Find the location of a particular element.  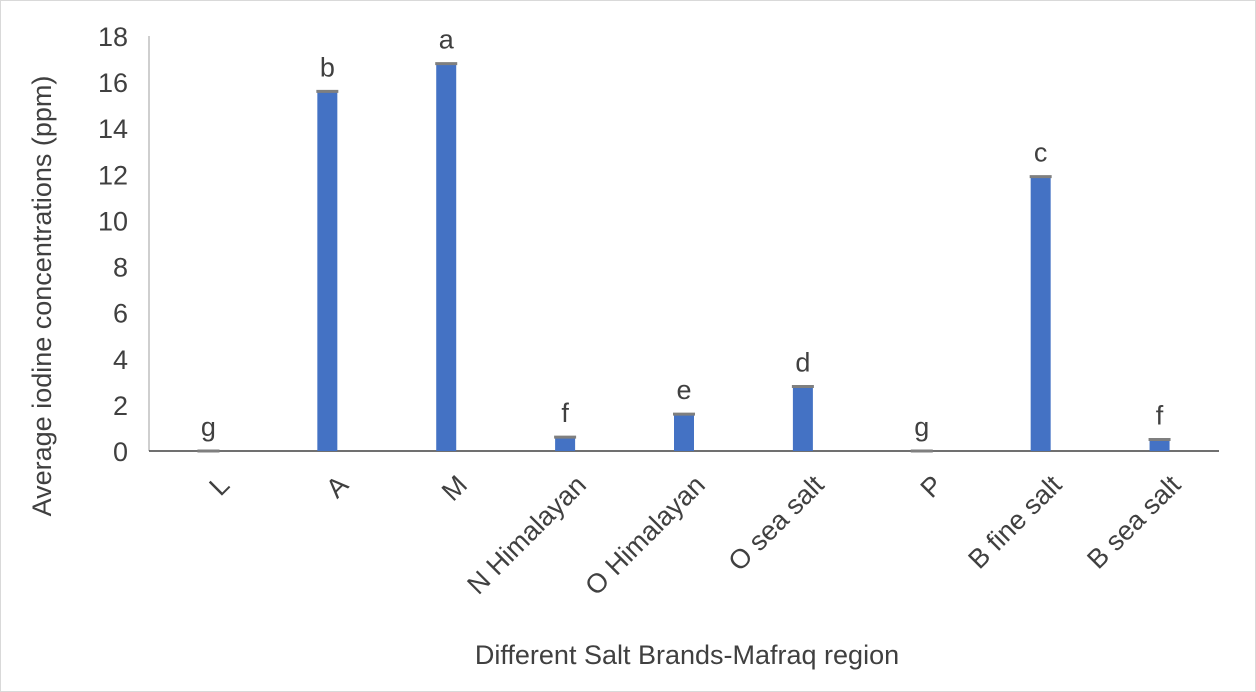

x-tick-label: P is located at coordinates (932, 487).